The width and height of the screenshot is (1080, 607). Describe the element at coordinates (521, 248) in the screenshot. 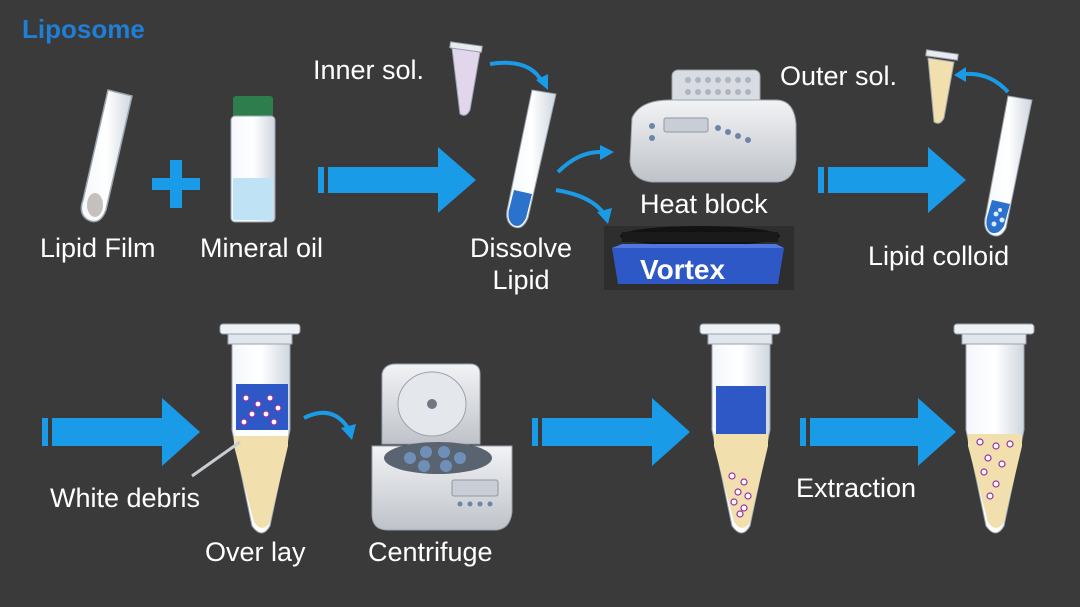

I see `label-dissolve-line1: Dissolve` at that location.